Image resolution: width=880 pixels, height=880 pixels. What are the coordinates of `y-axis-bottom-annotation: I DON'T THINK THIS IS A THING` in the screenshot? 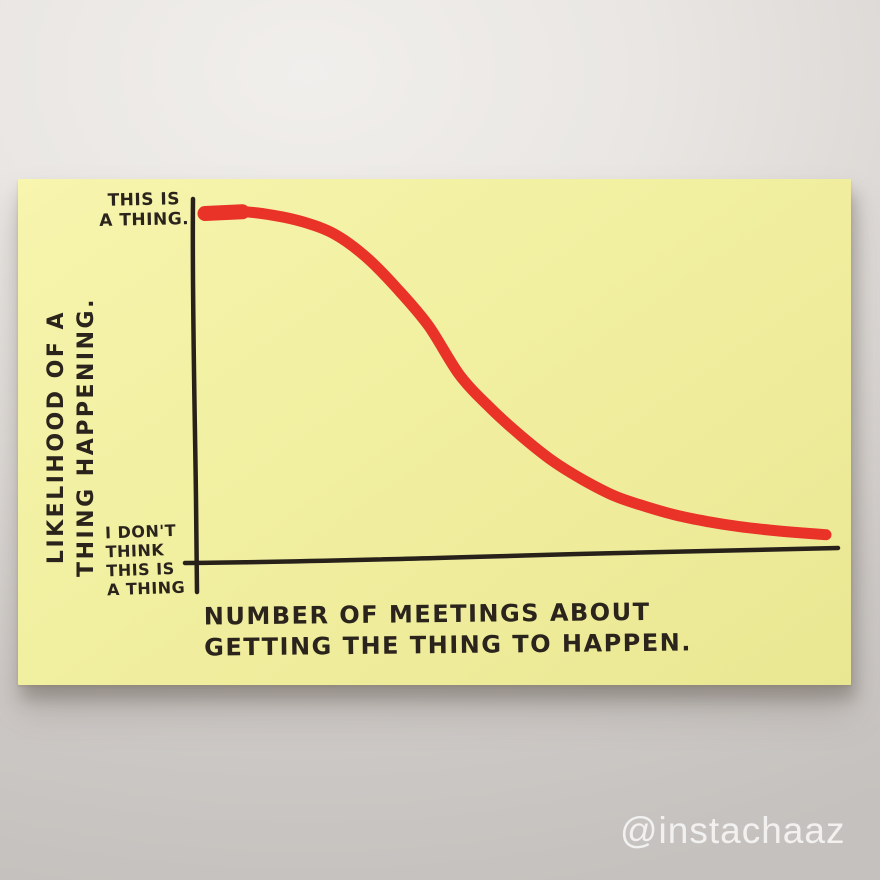 It's located at (145, 560).